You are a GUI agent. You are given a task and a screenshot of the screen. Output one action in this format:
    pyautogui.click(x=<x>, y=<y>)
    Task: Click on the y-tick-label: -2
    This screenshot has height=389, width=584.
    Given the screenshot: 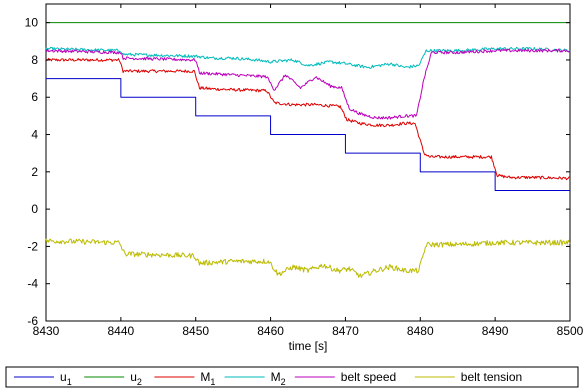 What is the action you would take?
    pyautogui.click(x=32, y=246)
    